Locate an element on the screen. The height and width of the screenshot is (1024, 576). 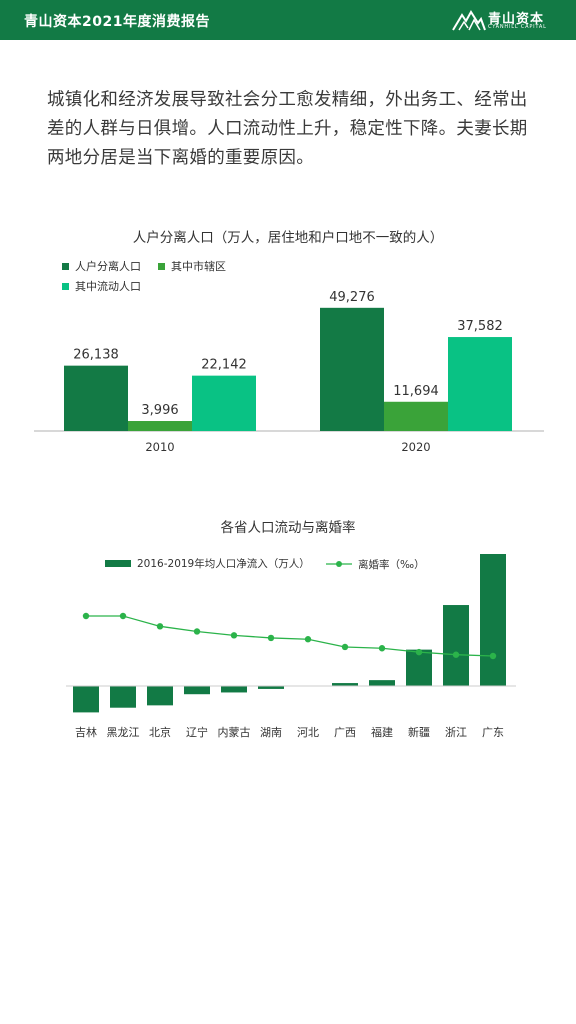
legend-label: 2016-2019年均人口净流入（万人） is located at coordinates (223, 563).